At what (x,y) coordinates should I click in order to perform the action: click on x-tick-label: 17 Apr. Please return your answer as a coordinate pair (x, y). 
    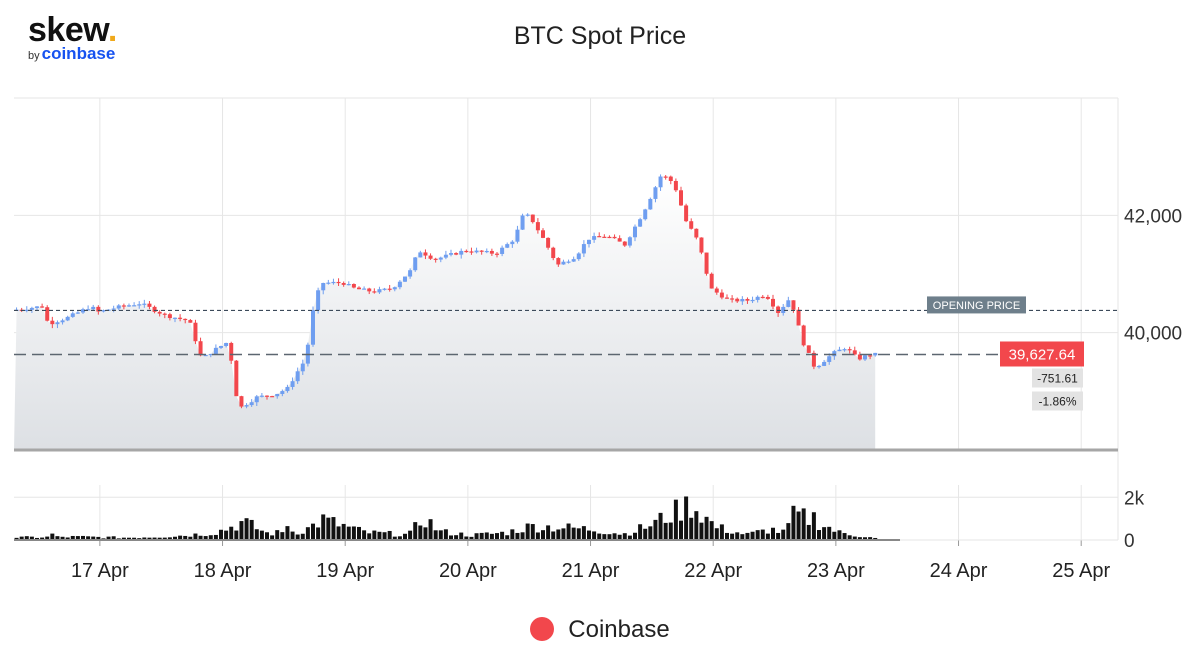
    Looking at the image, I should click on (100, 571).